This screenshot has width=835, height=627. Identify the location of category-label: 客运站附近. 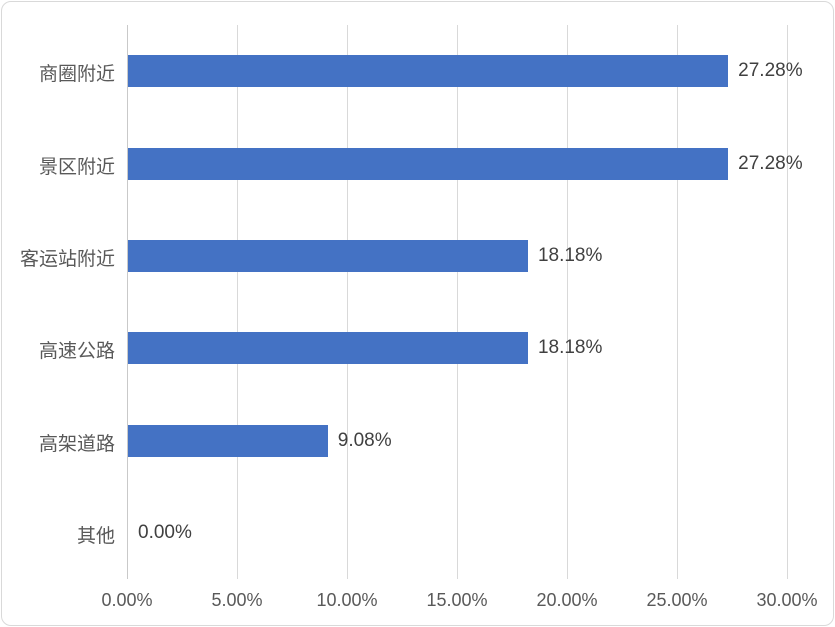
(67, 259).